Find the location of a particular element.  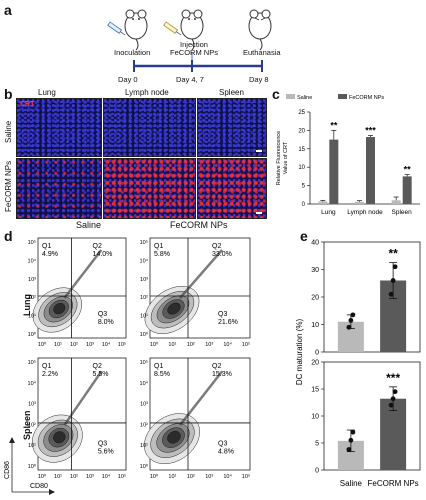

y-tick-label: 15 is located at coordinates (315, 390).